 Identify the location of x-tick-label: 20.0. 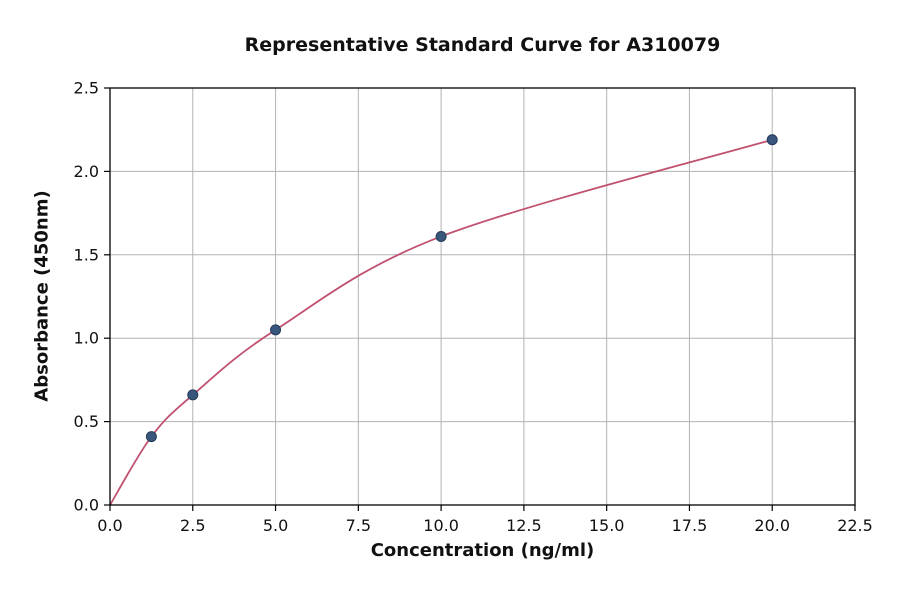
(772, 525).